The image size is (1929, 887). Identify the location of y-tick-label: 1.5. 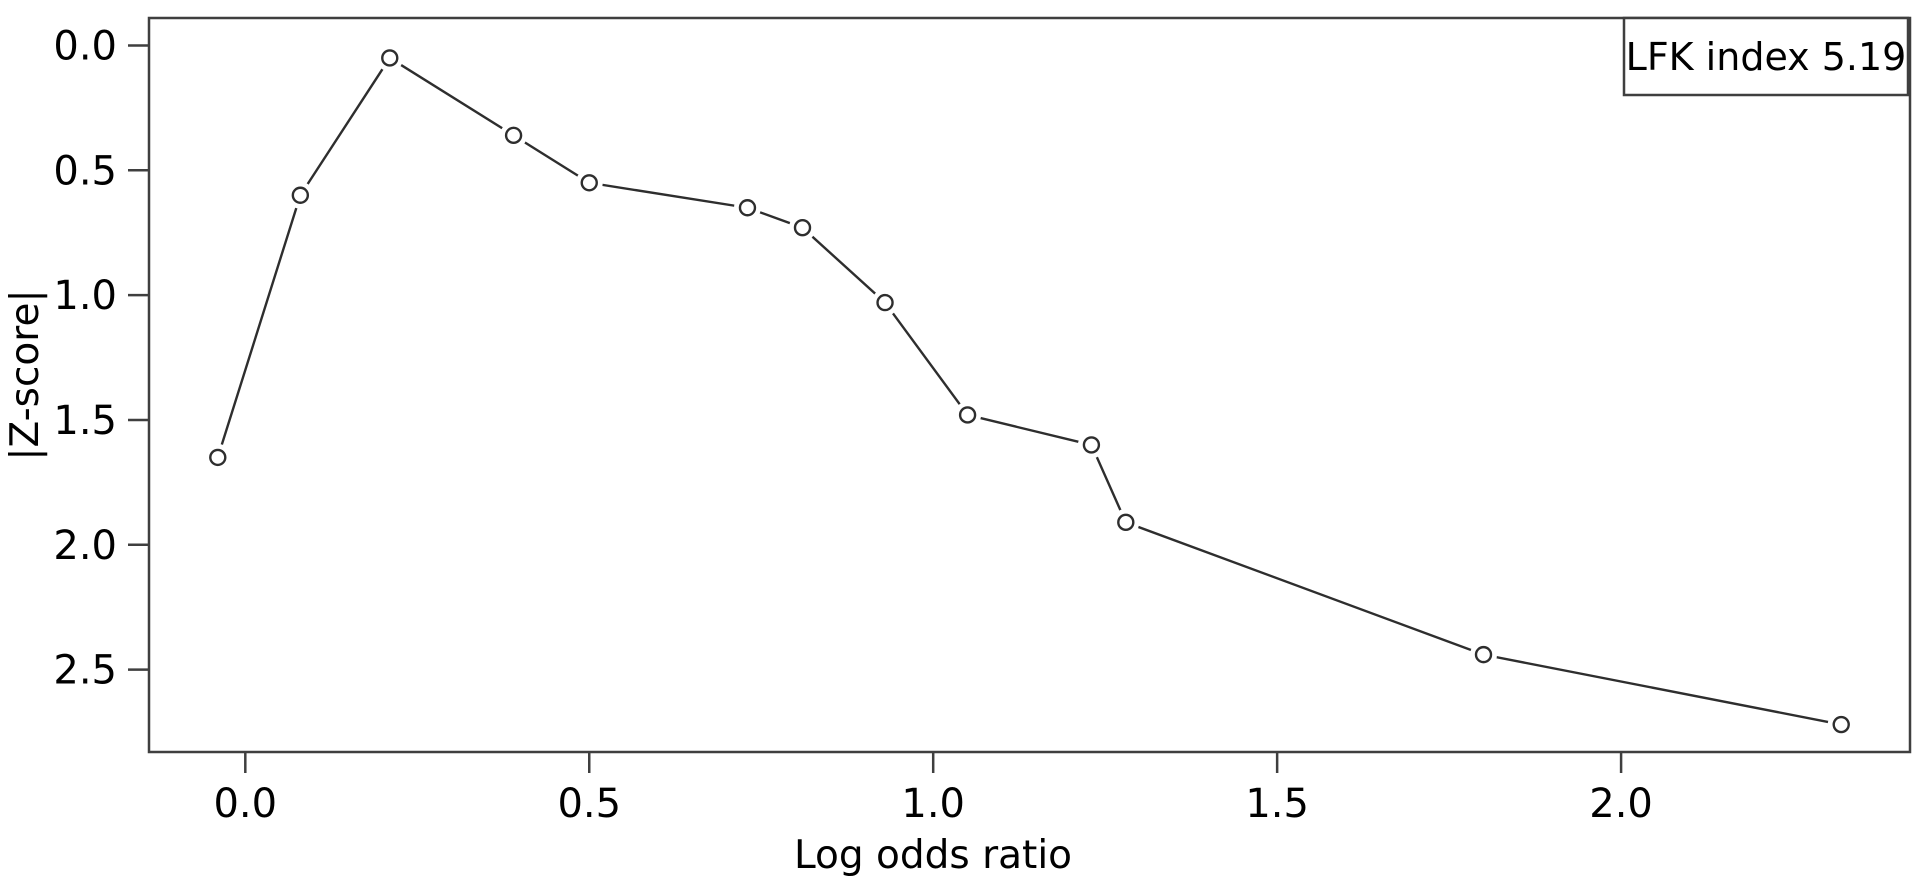
(85, 421).